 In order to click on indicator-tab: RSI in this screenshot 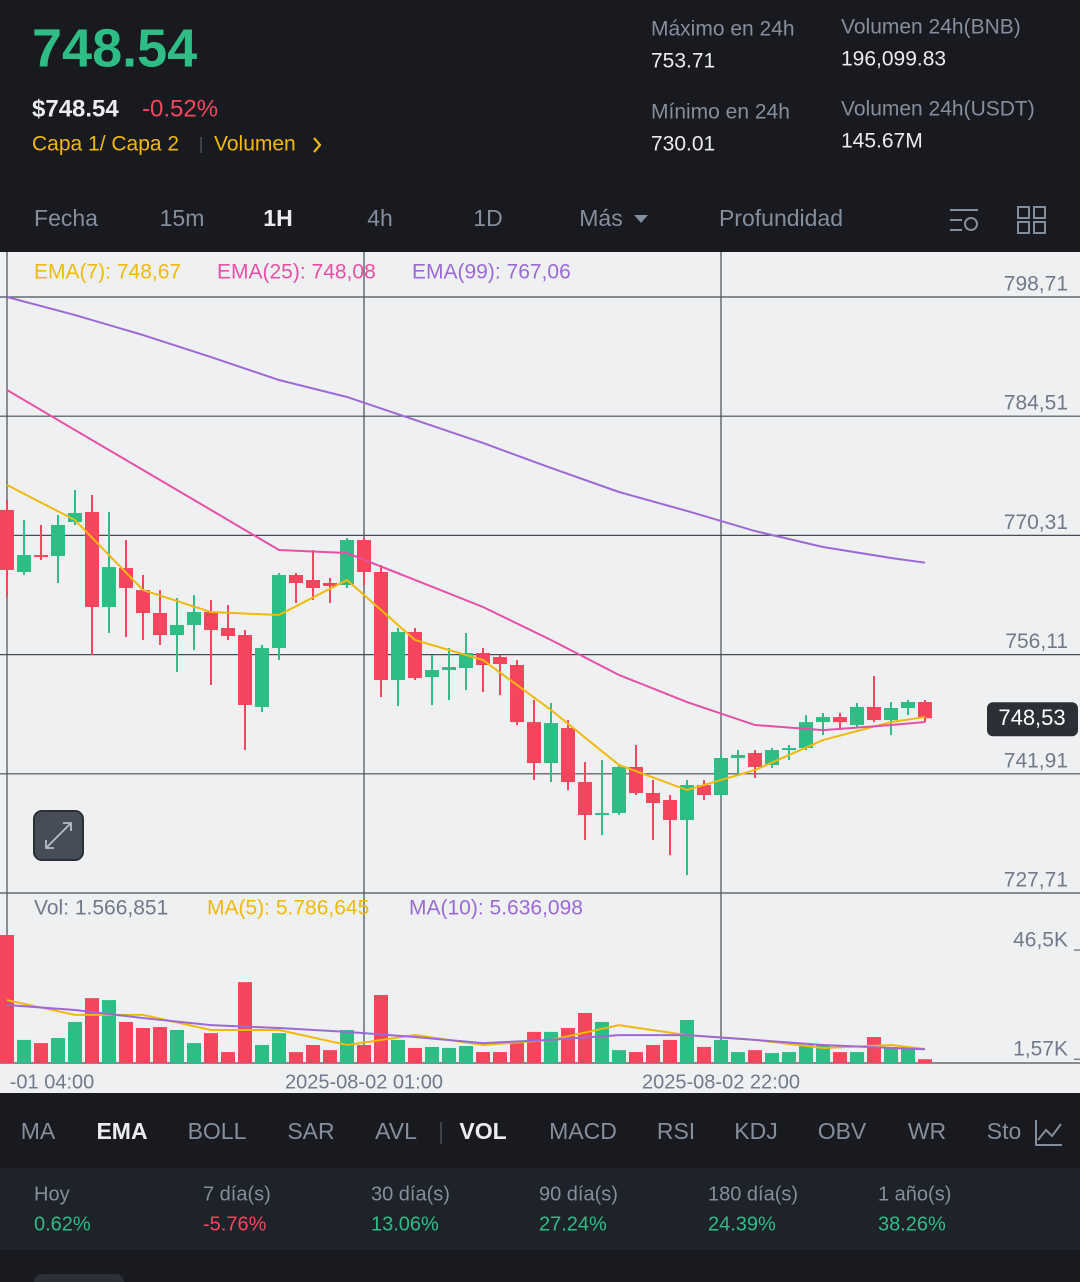, I will do `click(676, 1131)`.